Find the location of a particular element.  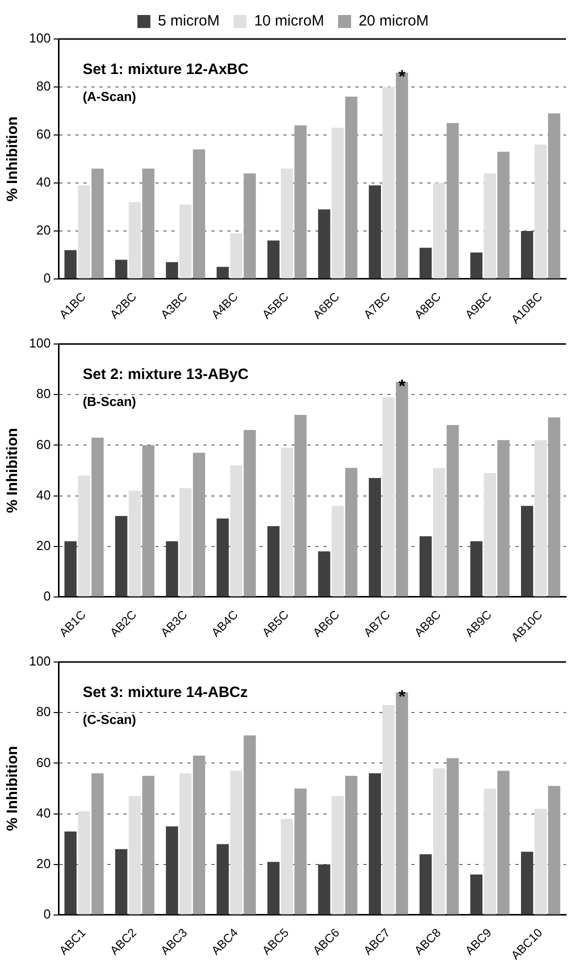

text: (A-Scan) is located at coordinates (109, 96).